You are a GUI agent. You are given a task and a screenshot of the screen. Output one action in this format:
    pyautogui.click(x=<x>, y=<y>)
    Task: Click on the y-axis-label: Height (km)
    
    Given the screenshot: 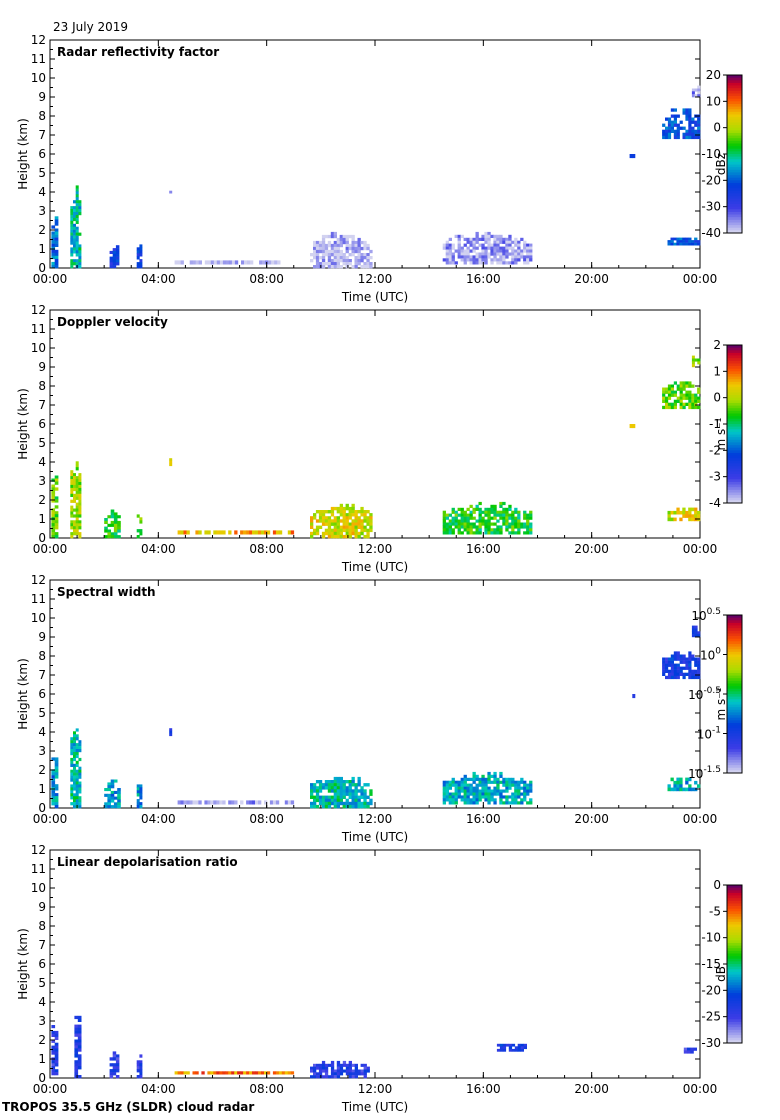 What is the action you would take?
    pyautogui.click(x=23, y=693)
    